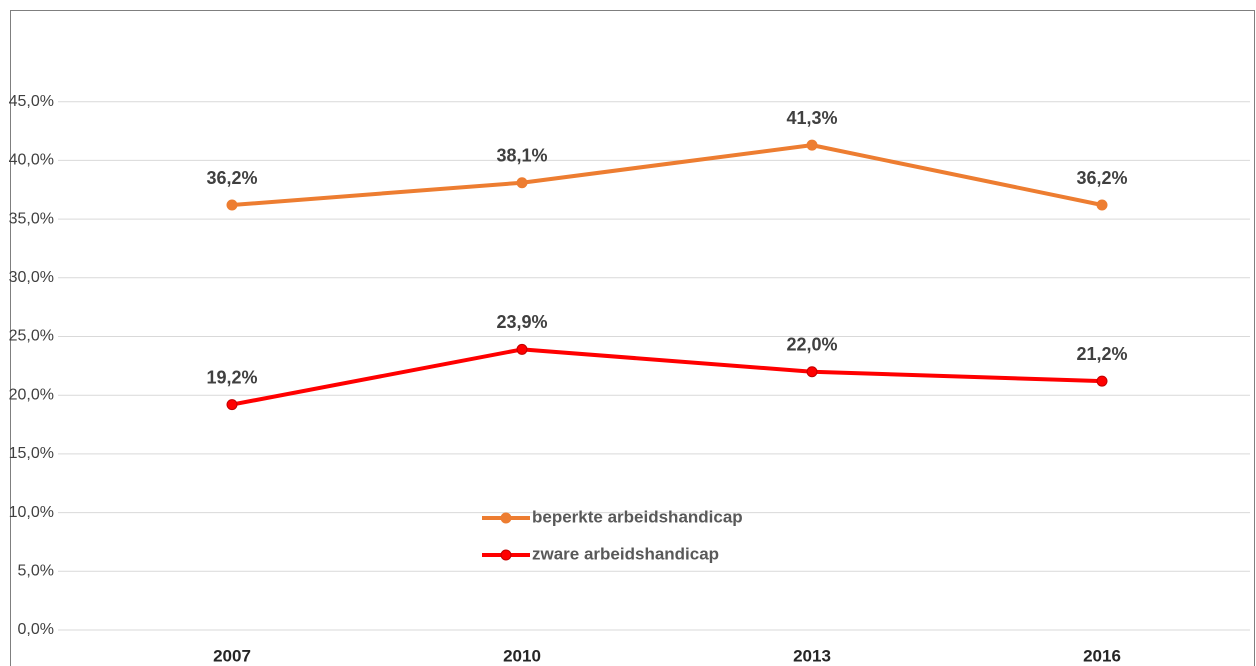  Describe the element at coordinates (232, 655) in the screenshot. I see `x-tick-label: 2007` at that location.